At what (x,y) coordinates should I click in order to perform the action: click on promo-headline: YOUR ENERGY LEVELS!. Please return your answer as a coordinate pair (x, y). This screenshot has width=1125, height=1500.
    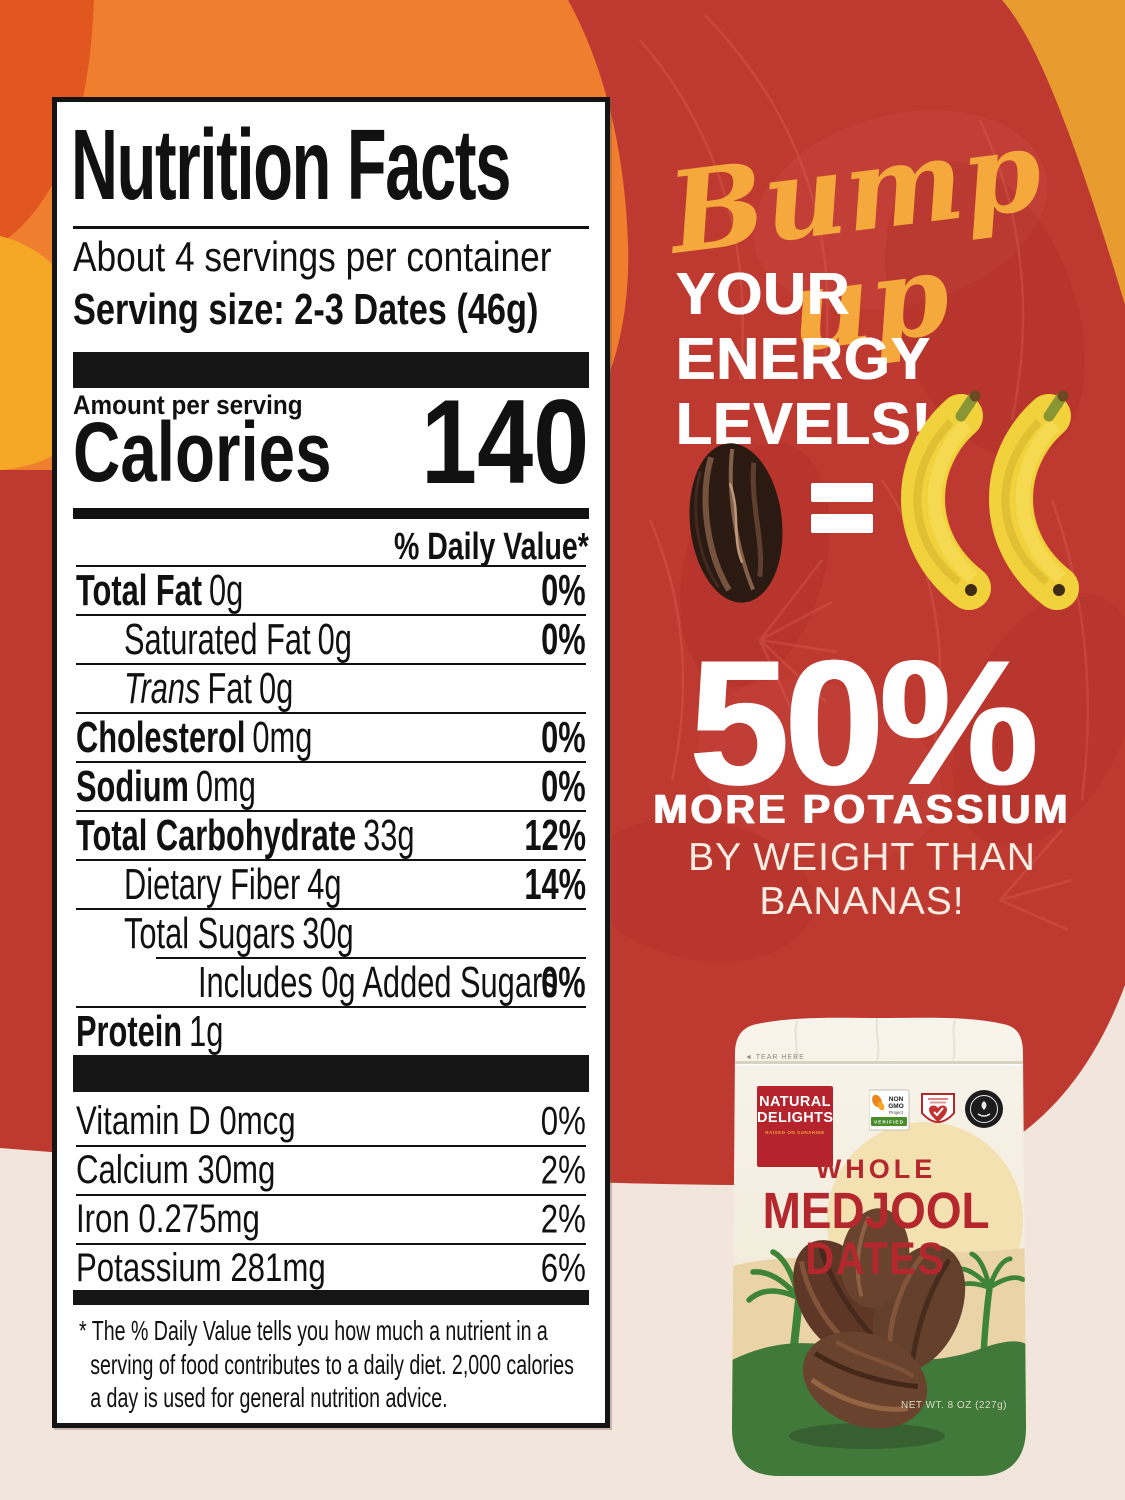
    Looking at the image, I should click on (896, 359).